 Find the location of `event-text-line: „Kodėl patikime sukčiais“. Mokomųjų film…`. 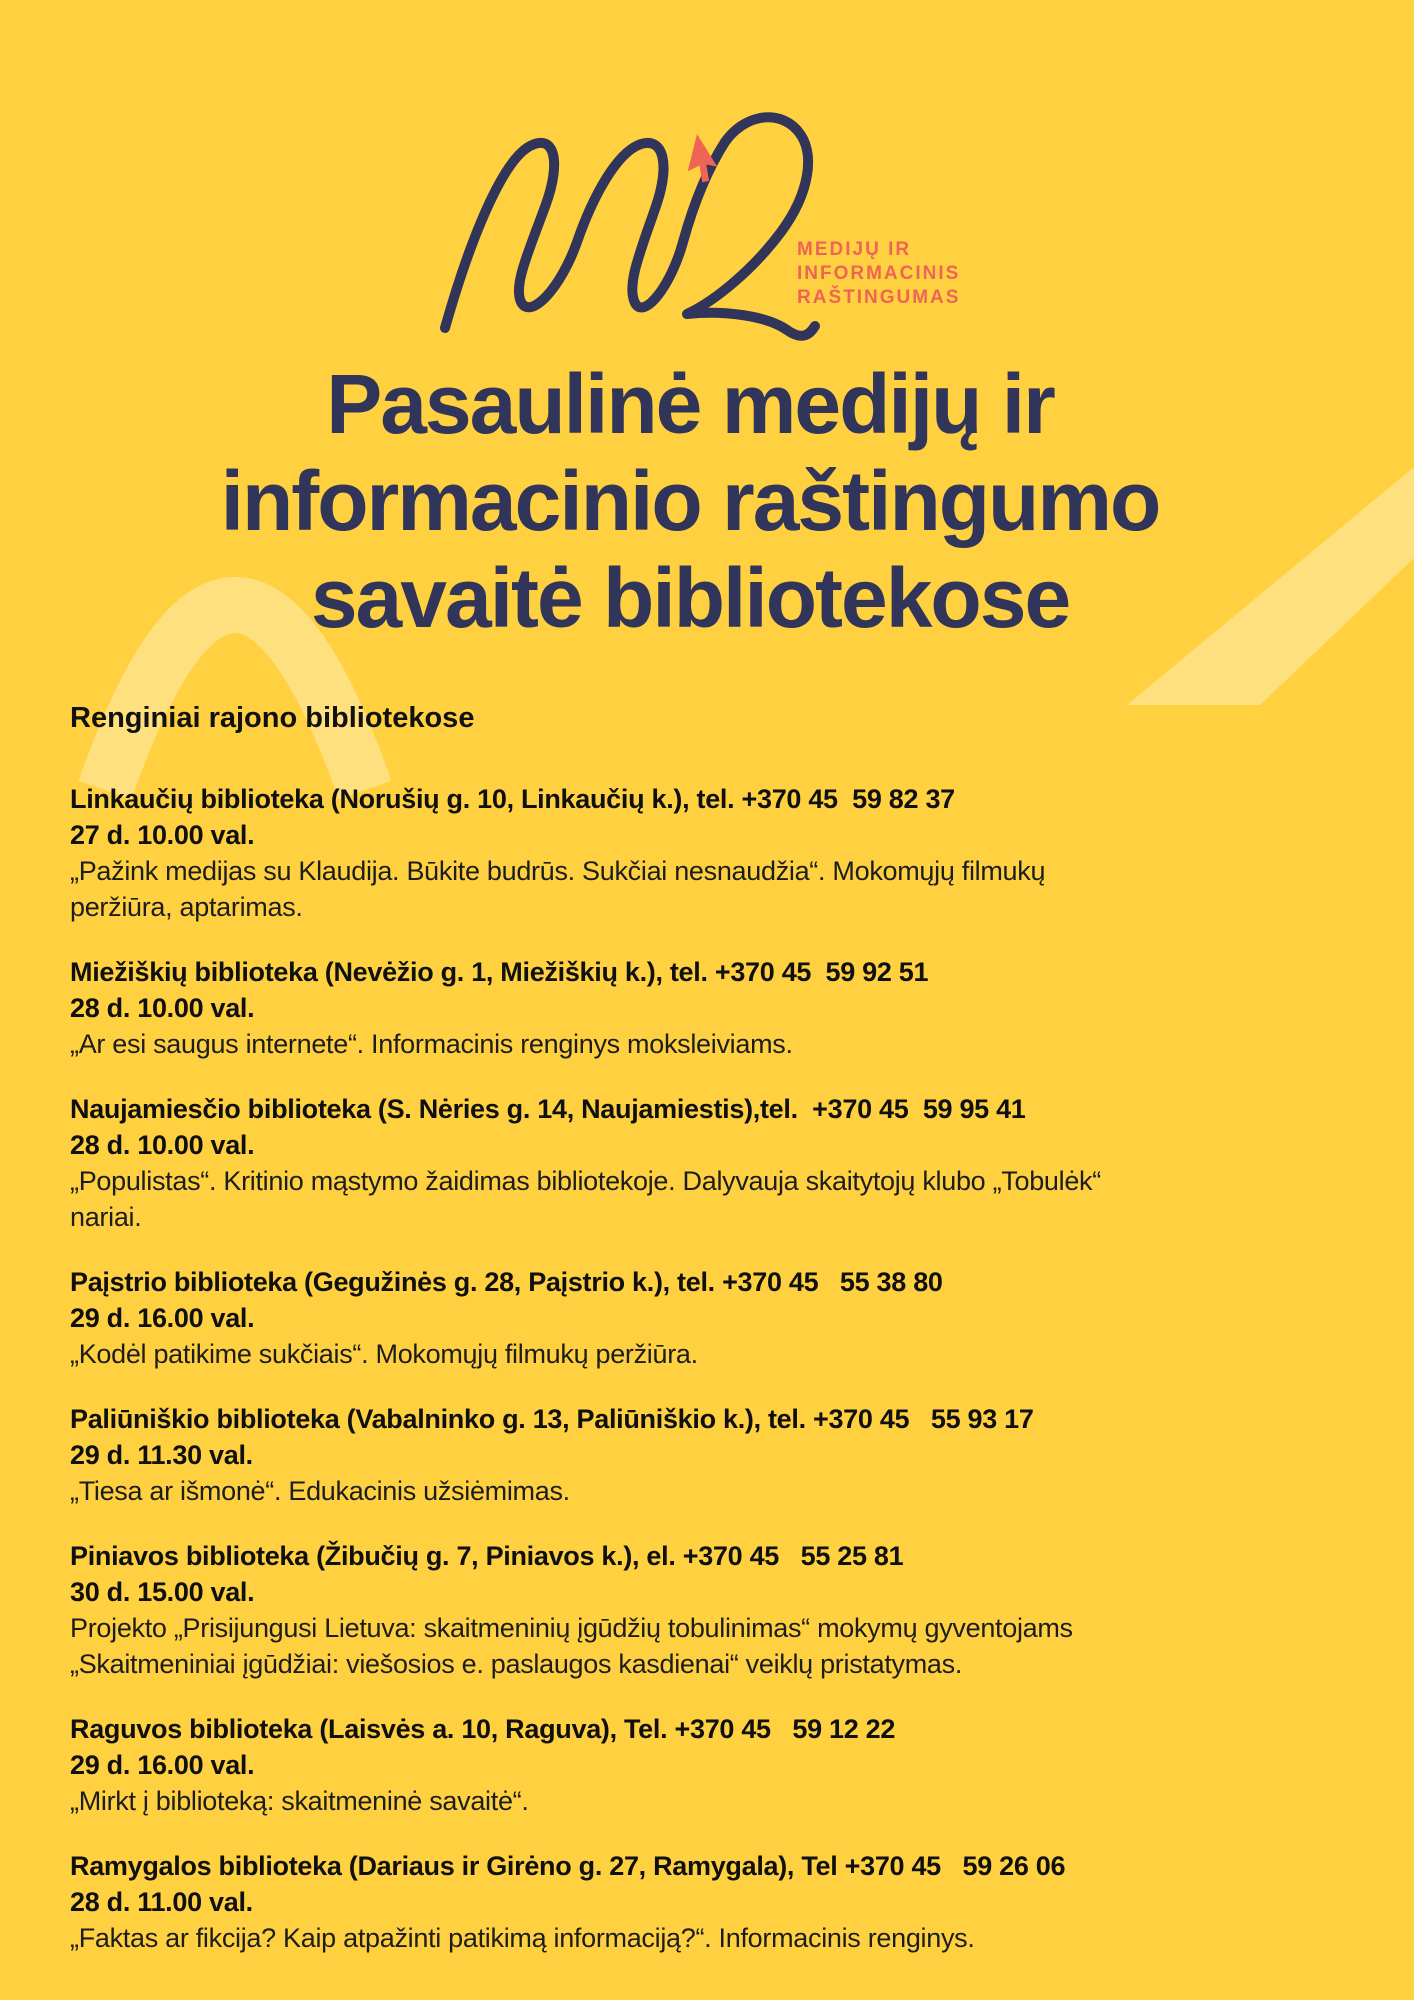

event-text-line: „Kodėl patikime sukčiais“. Mokomųjų film… is located at coordinates (384, 1354).